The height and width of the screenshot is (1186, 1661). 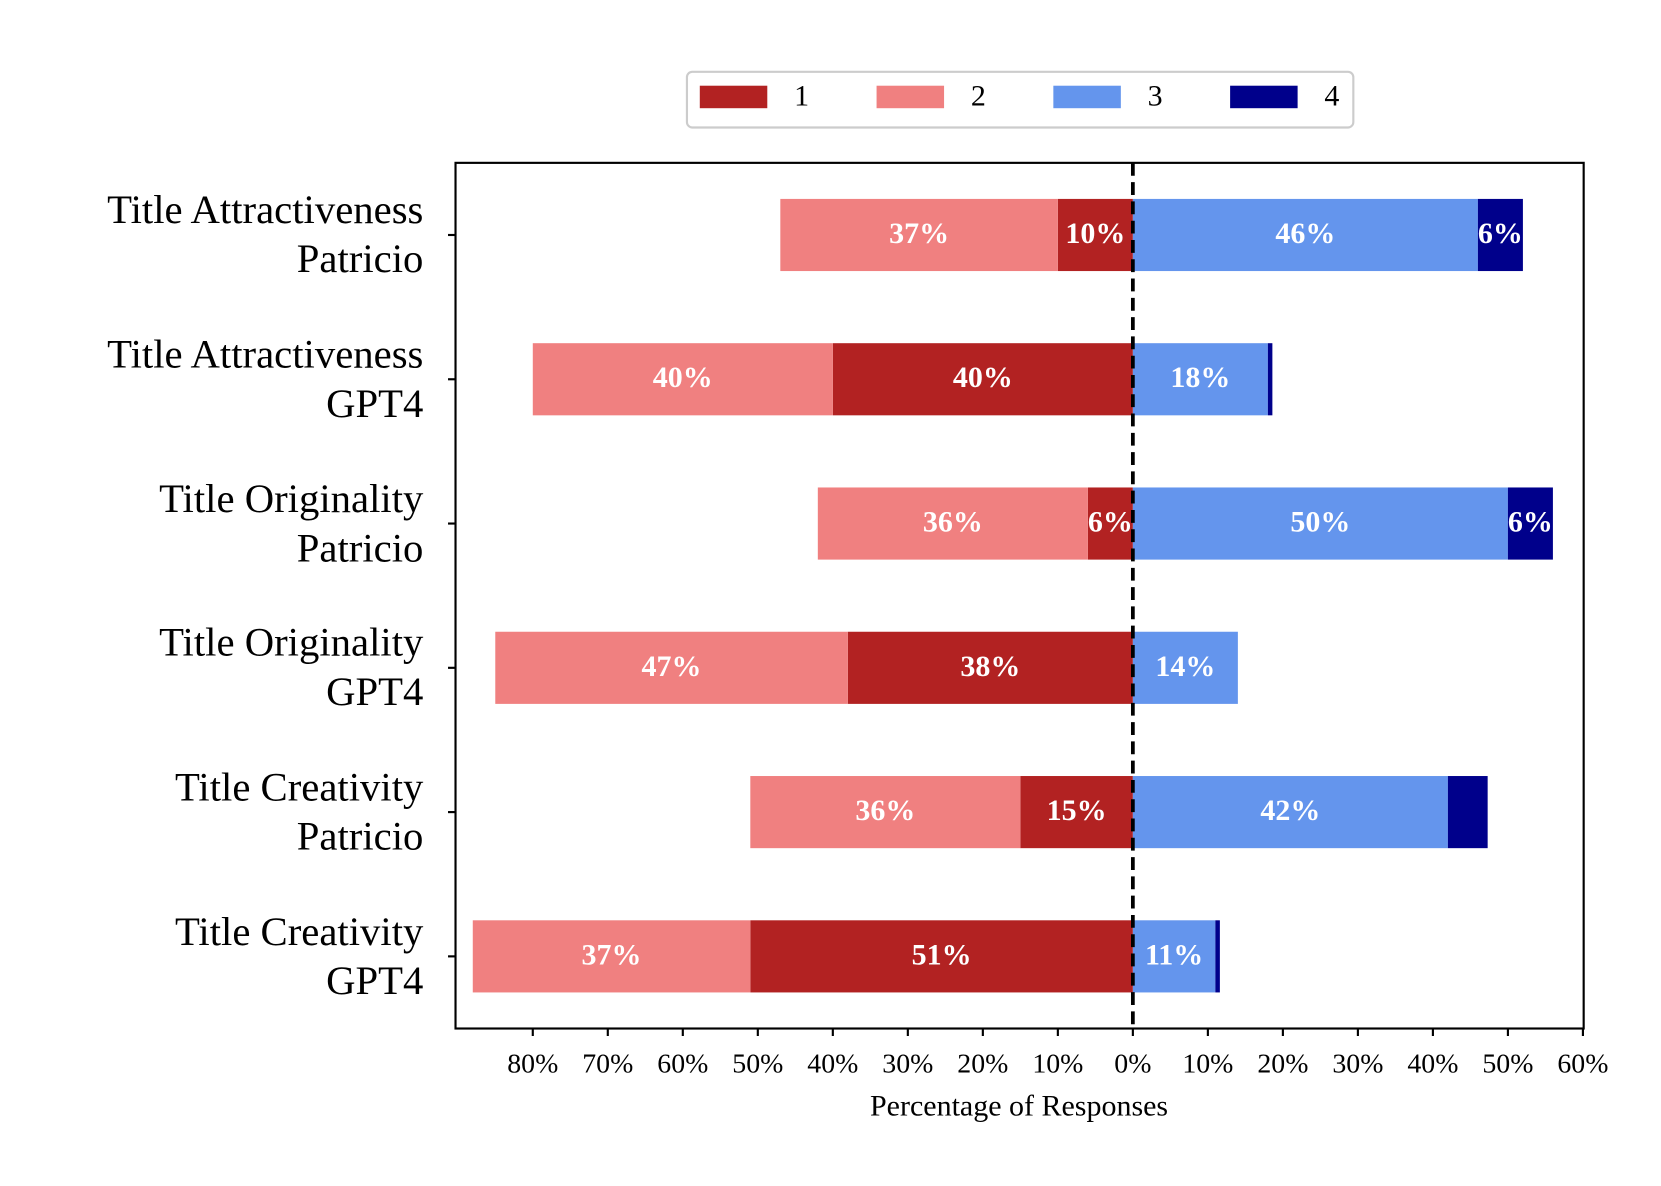 What do you see at coordinates (978, 95) in the screenshot?
I see `legend-label: 2` at bounding box center [978, 95].